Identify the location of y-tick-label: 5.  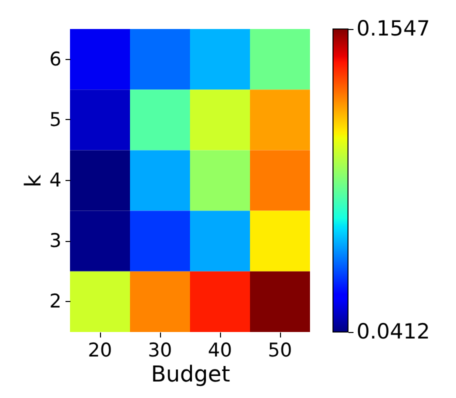
(55, 119).